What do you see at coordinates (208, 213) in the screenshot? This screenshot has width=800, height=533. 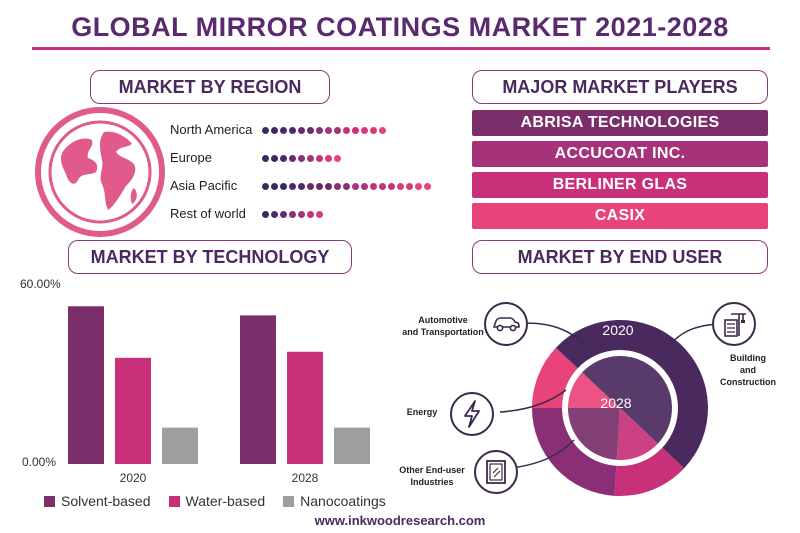 I see `region-label: Rest of world` at bounding box center [208, 213].